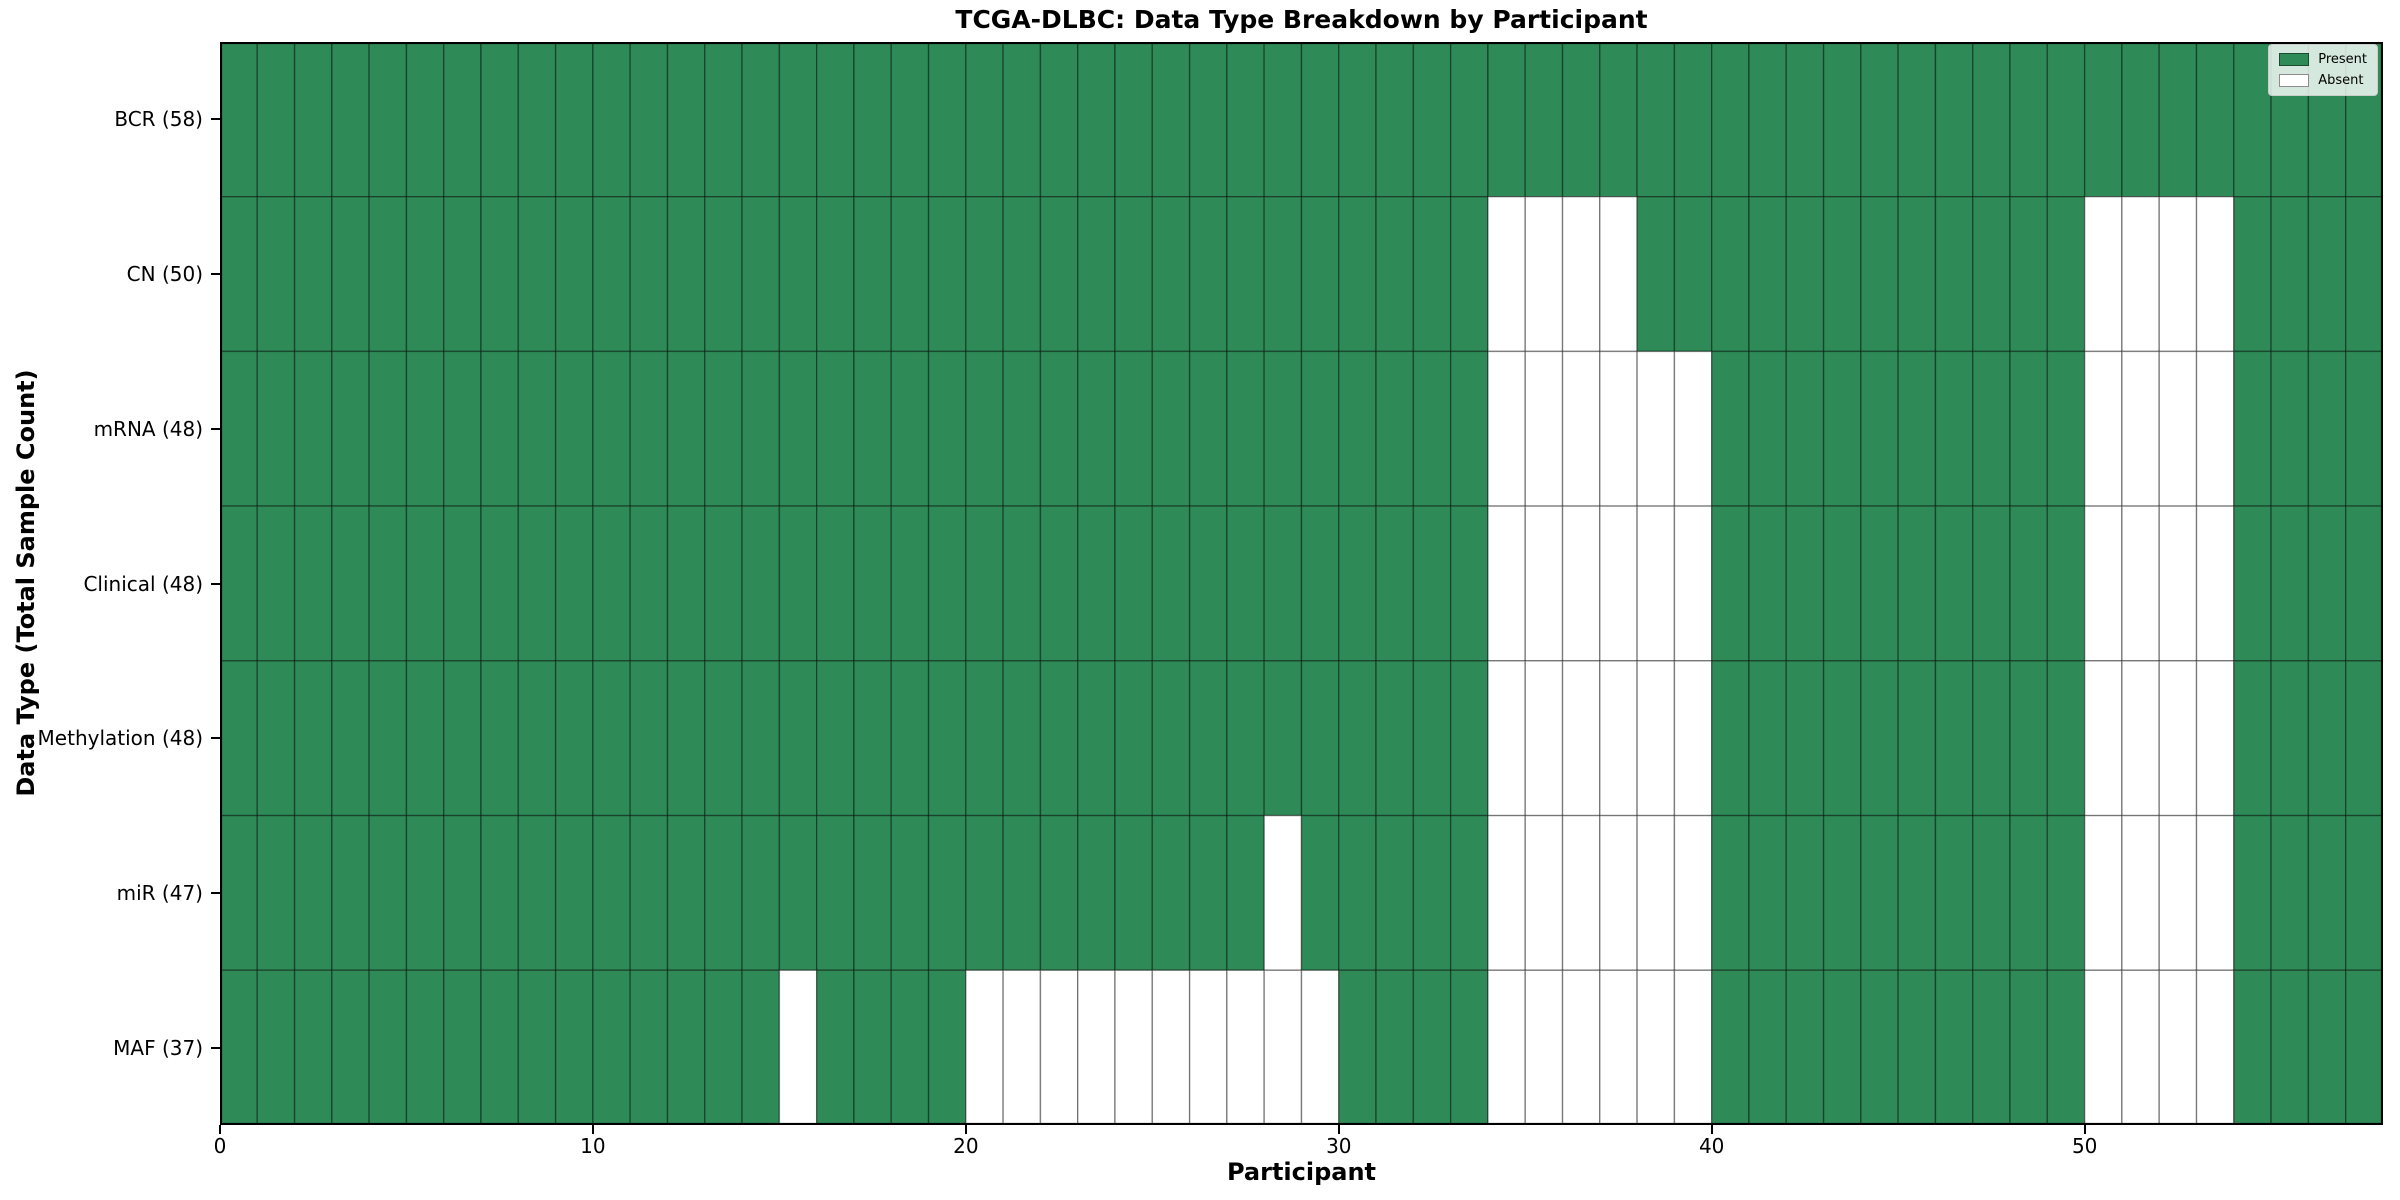 The width and height of the screenshot is (2400, 1200). What do you see at coordinates (1395, 583) in the screenshot?
I see `cell-clinical-p31` at bounding box center [1395, 583].